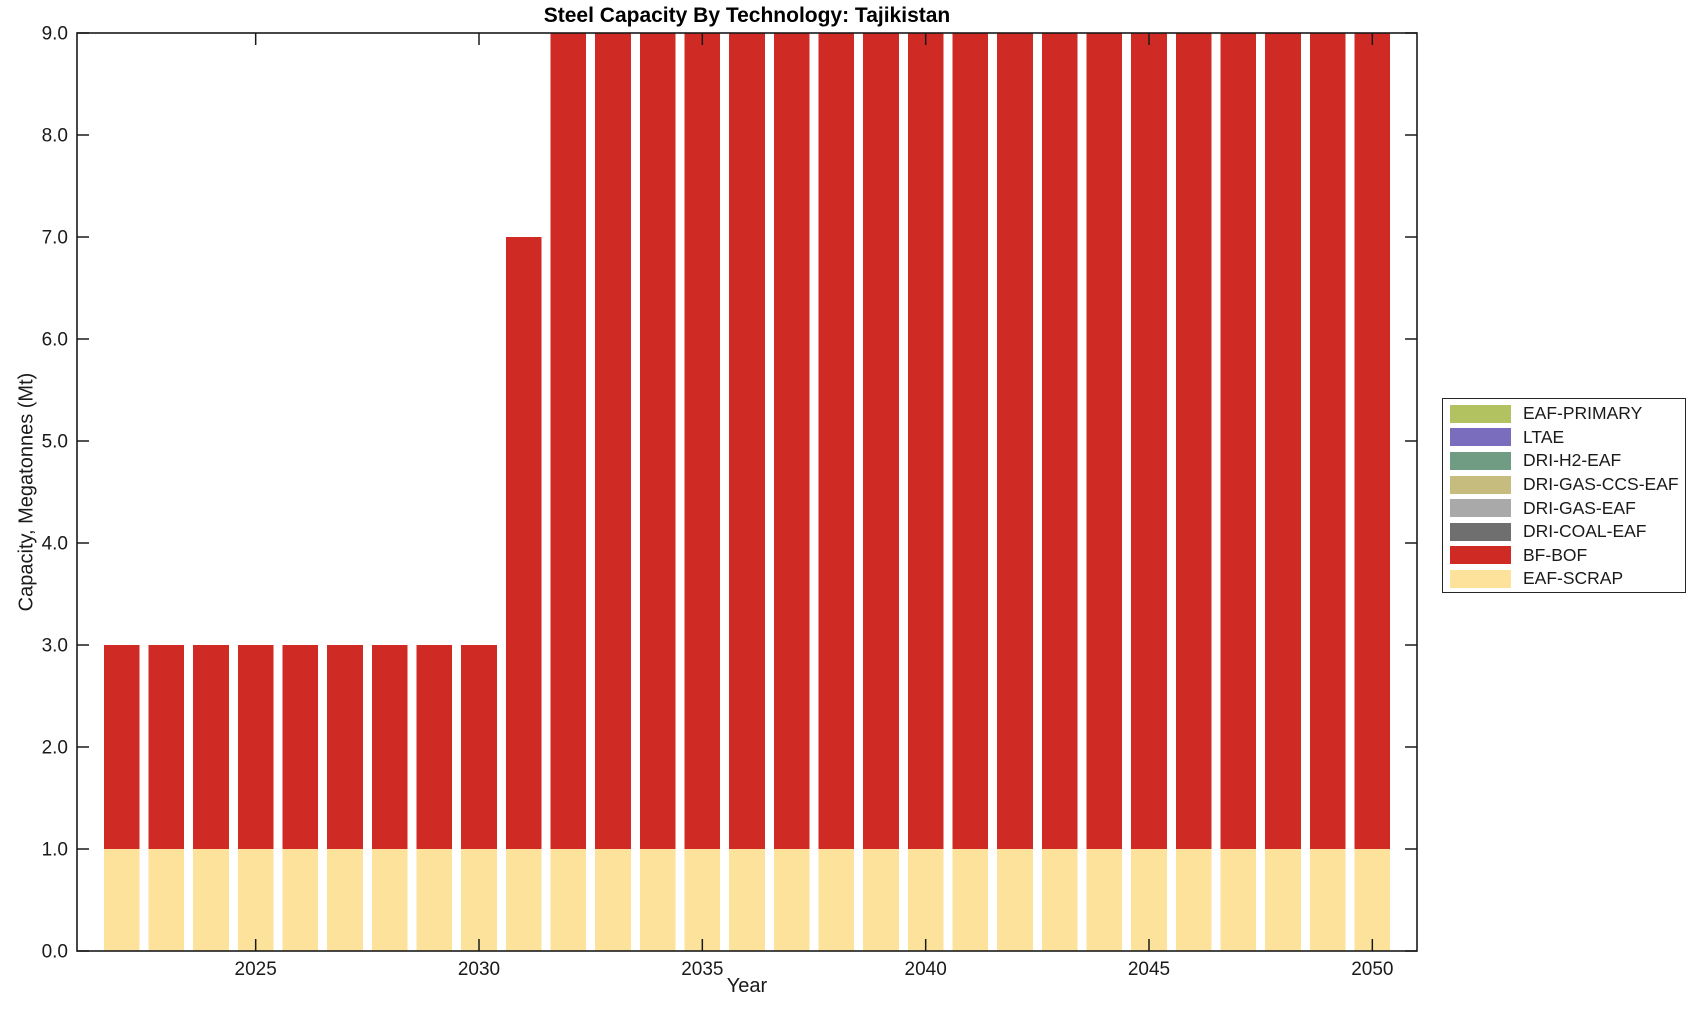 The image size is (1696, 1021). Describe the element at coordinates (702, 441) in the screenshot. I see `bar-segment-bf-bof-2035` at that location.